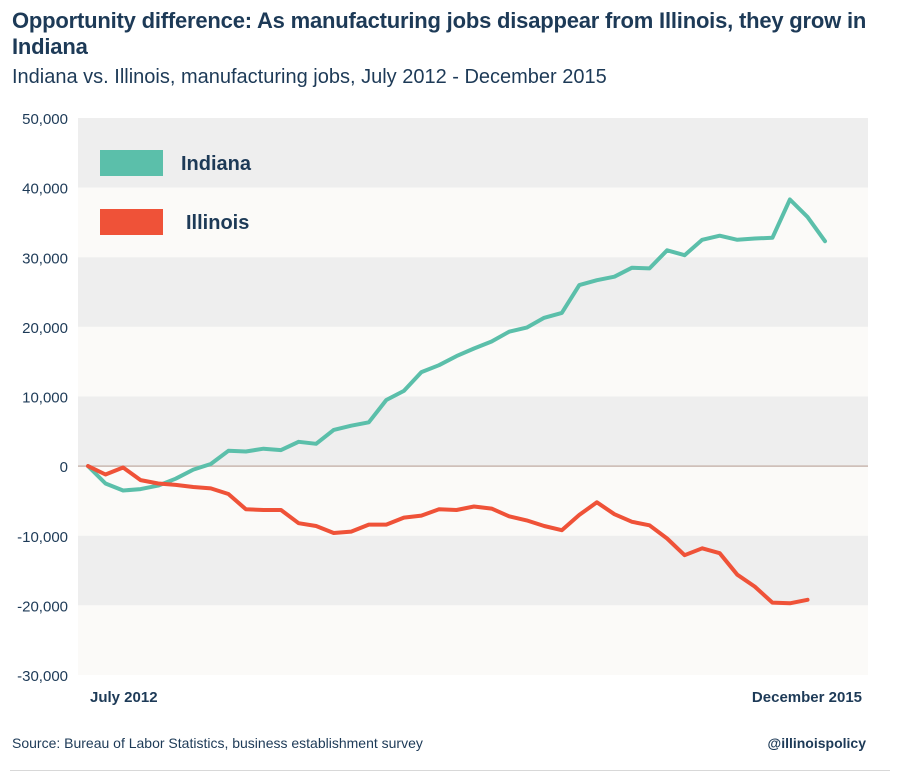  What do you see at coordinates (476, 697) in the screenshot?
I see `x-axis-ticks: July 2012 December 2015` at bounding box center [476, 697].